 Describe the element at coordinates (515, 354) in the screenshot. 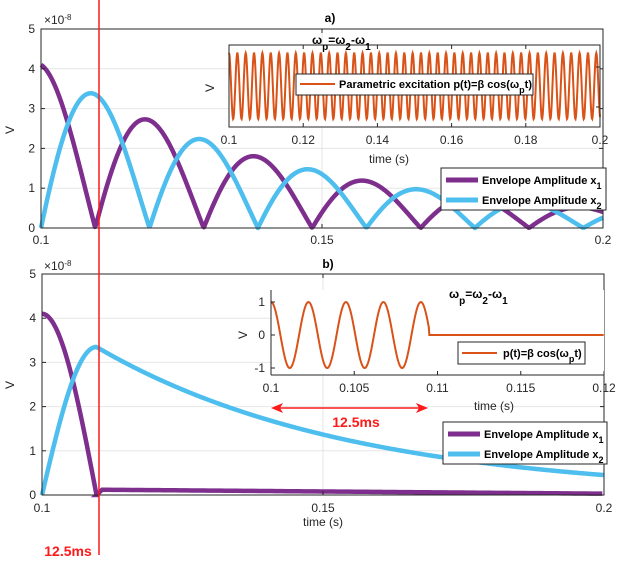

I see `text-part: p(t)=` at that location.